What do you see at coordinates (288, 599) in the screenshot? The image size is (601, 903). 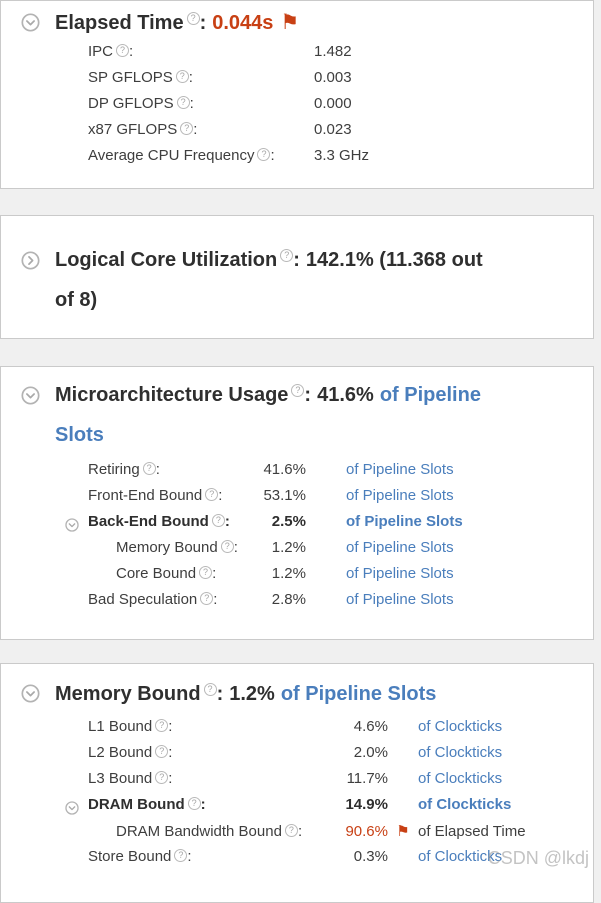 I see `metric-value: 2.8%` at bounding box center [288, 599].